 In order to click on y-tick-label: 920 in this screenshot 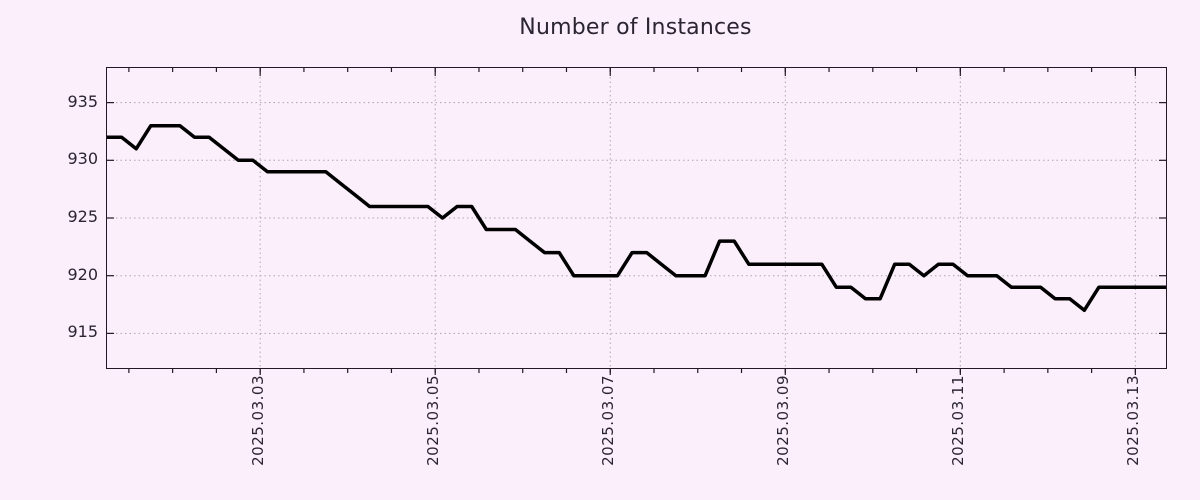, I will do `click(82, 274)`.